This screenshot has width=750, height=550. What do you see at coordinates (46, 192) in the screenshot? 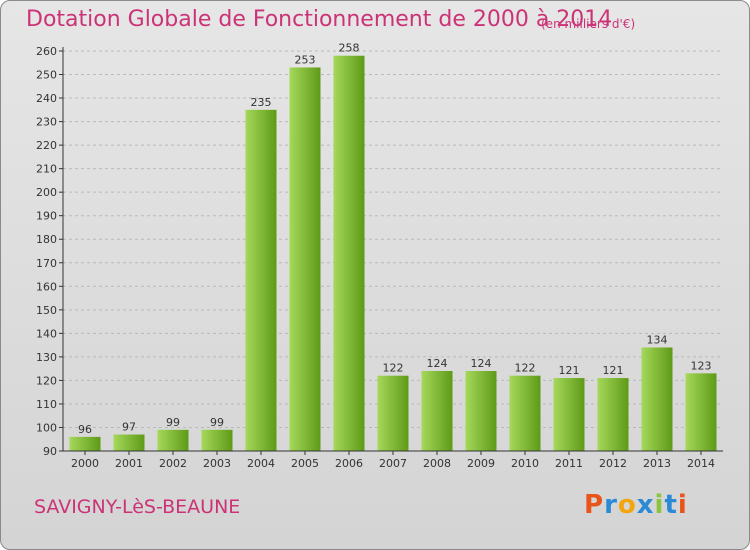
I see `y-tick-label: 200` at bounding box center [46, 192].